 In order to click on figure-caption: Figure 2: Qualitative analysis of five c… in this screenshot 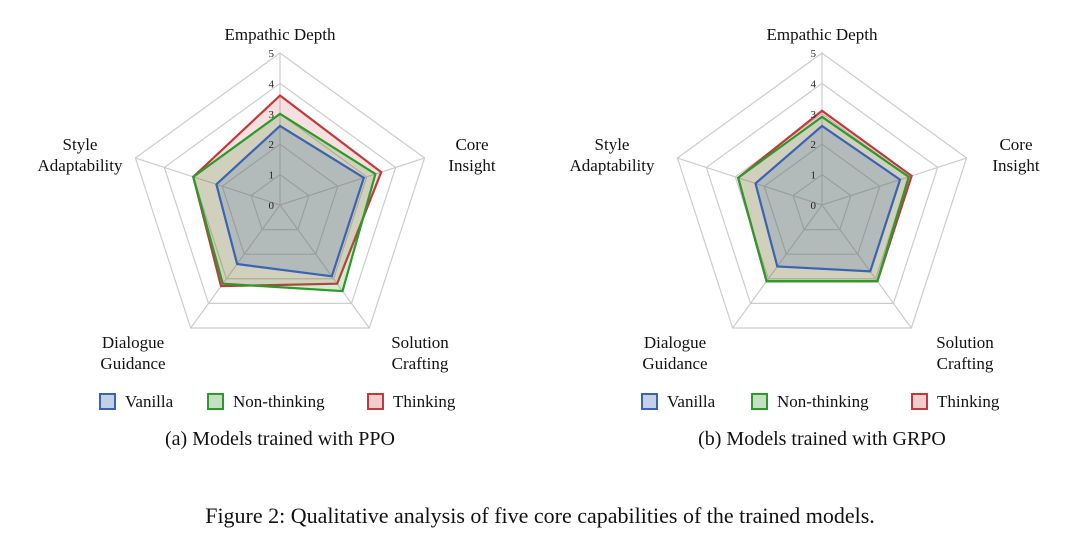, I will do `click(540, 515)`.